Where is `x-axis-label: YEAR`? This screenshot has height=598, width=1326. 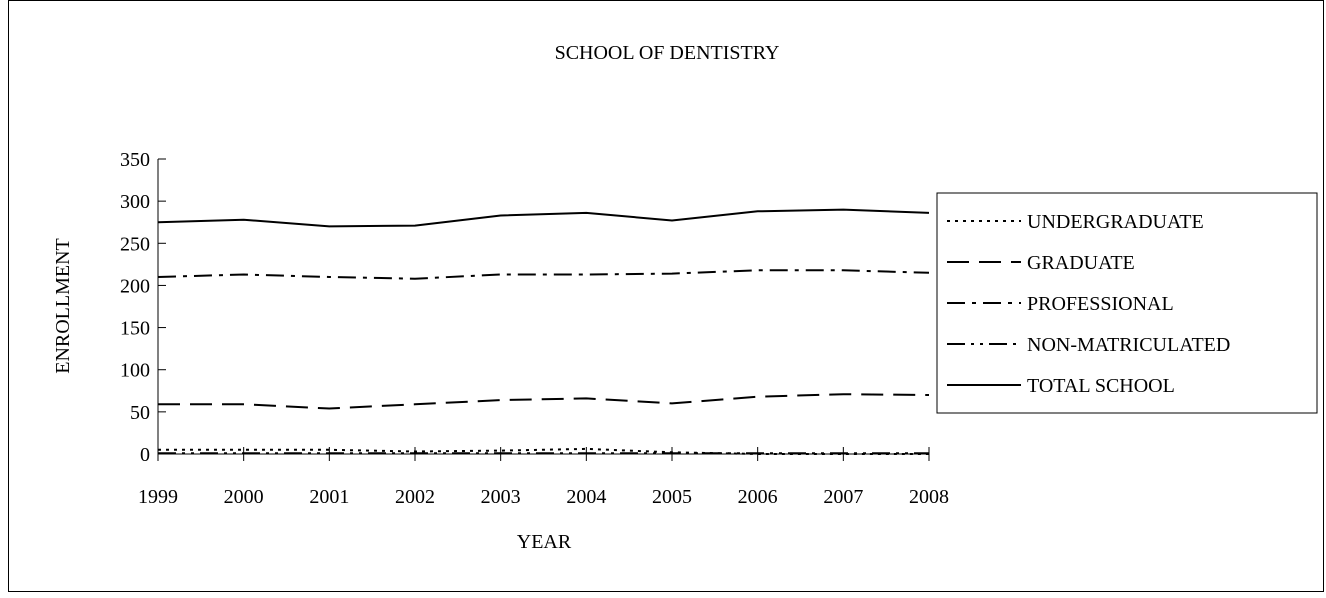
x-axis-label: YEAR is located at coordinates (544, 542).